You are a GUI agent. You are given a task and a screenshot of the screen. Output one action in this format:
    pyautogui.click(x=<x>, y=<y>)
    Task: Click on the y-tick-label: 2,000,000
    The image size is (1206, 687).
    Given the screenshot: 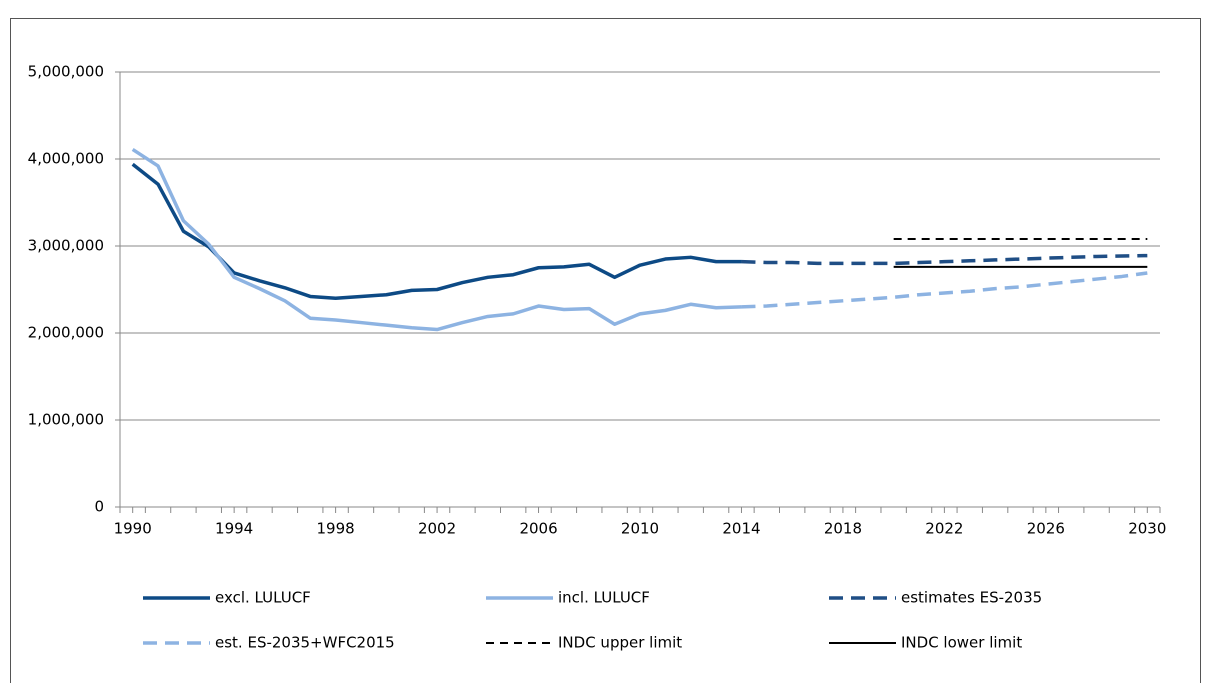 What is the action you would take?
    pyautogui.click(x=66, y=333)
    